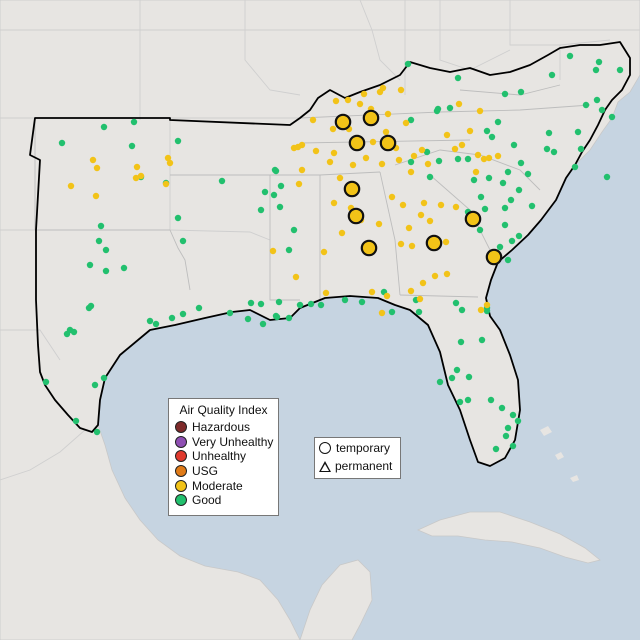 The width and height of the screenshot is (640, 640). I want to click on legend-item-very-unhealthy: Very Unhealthy, so click(223, 442).